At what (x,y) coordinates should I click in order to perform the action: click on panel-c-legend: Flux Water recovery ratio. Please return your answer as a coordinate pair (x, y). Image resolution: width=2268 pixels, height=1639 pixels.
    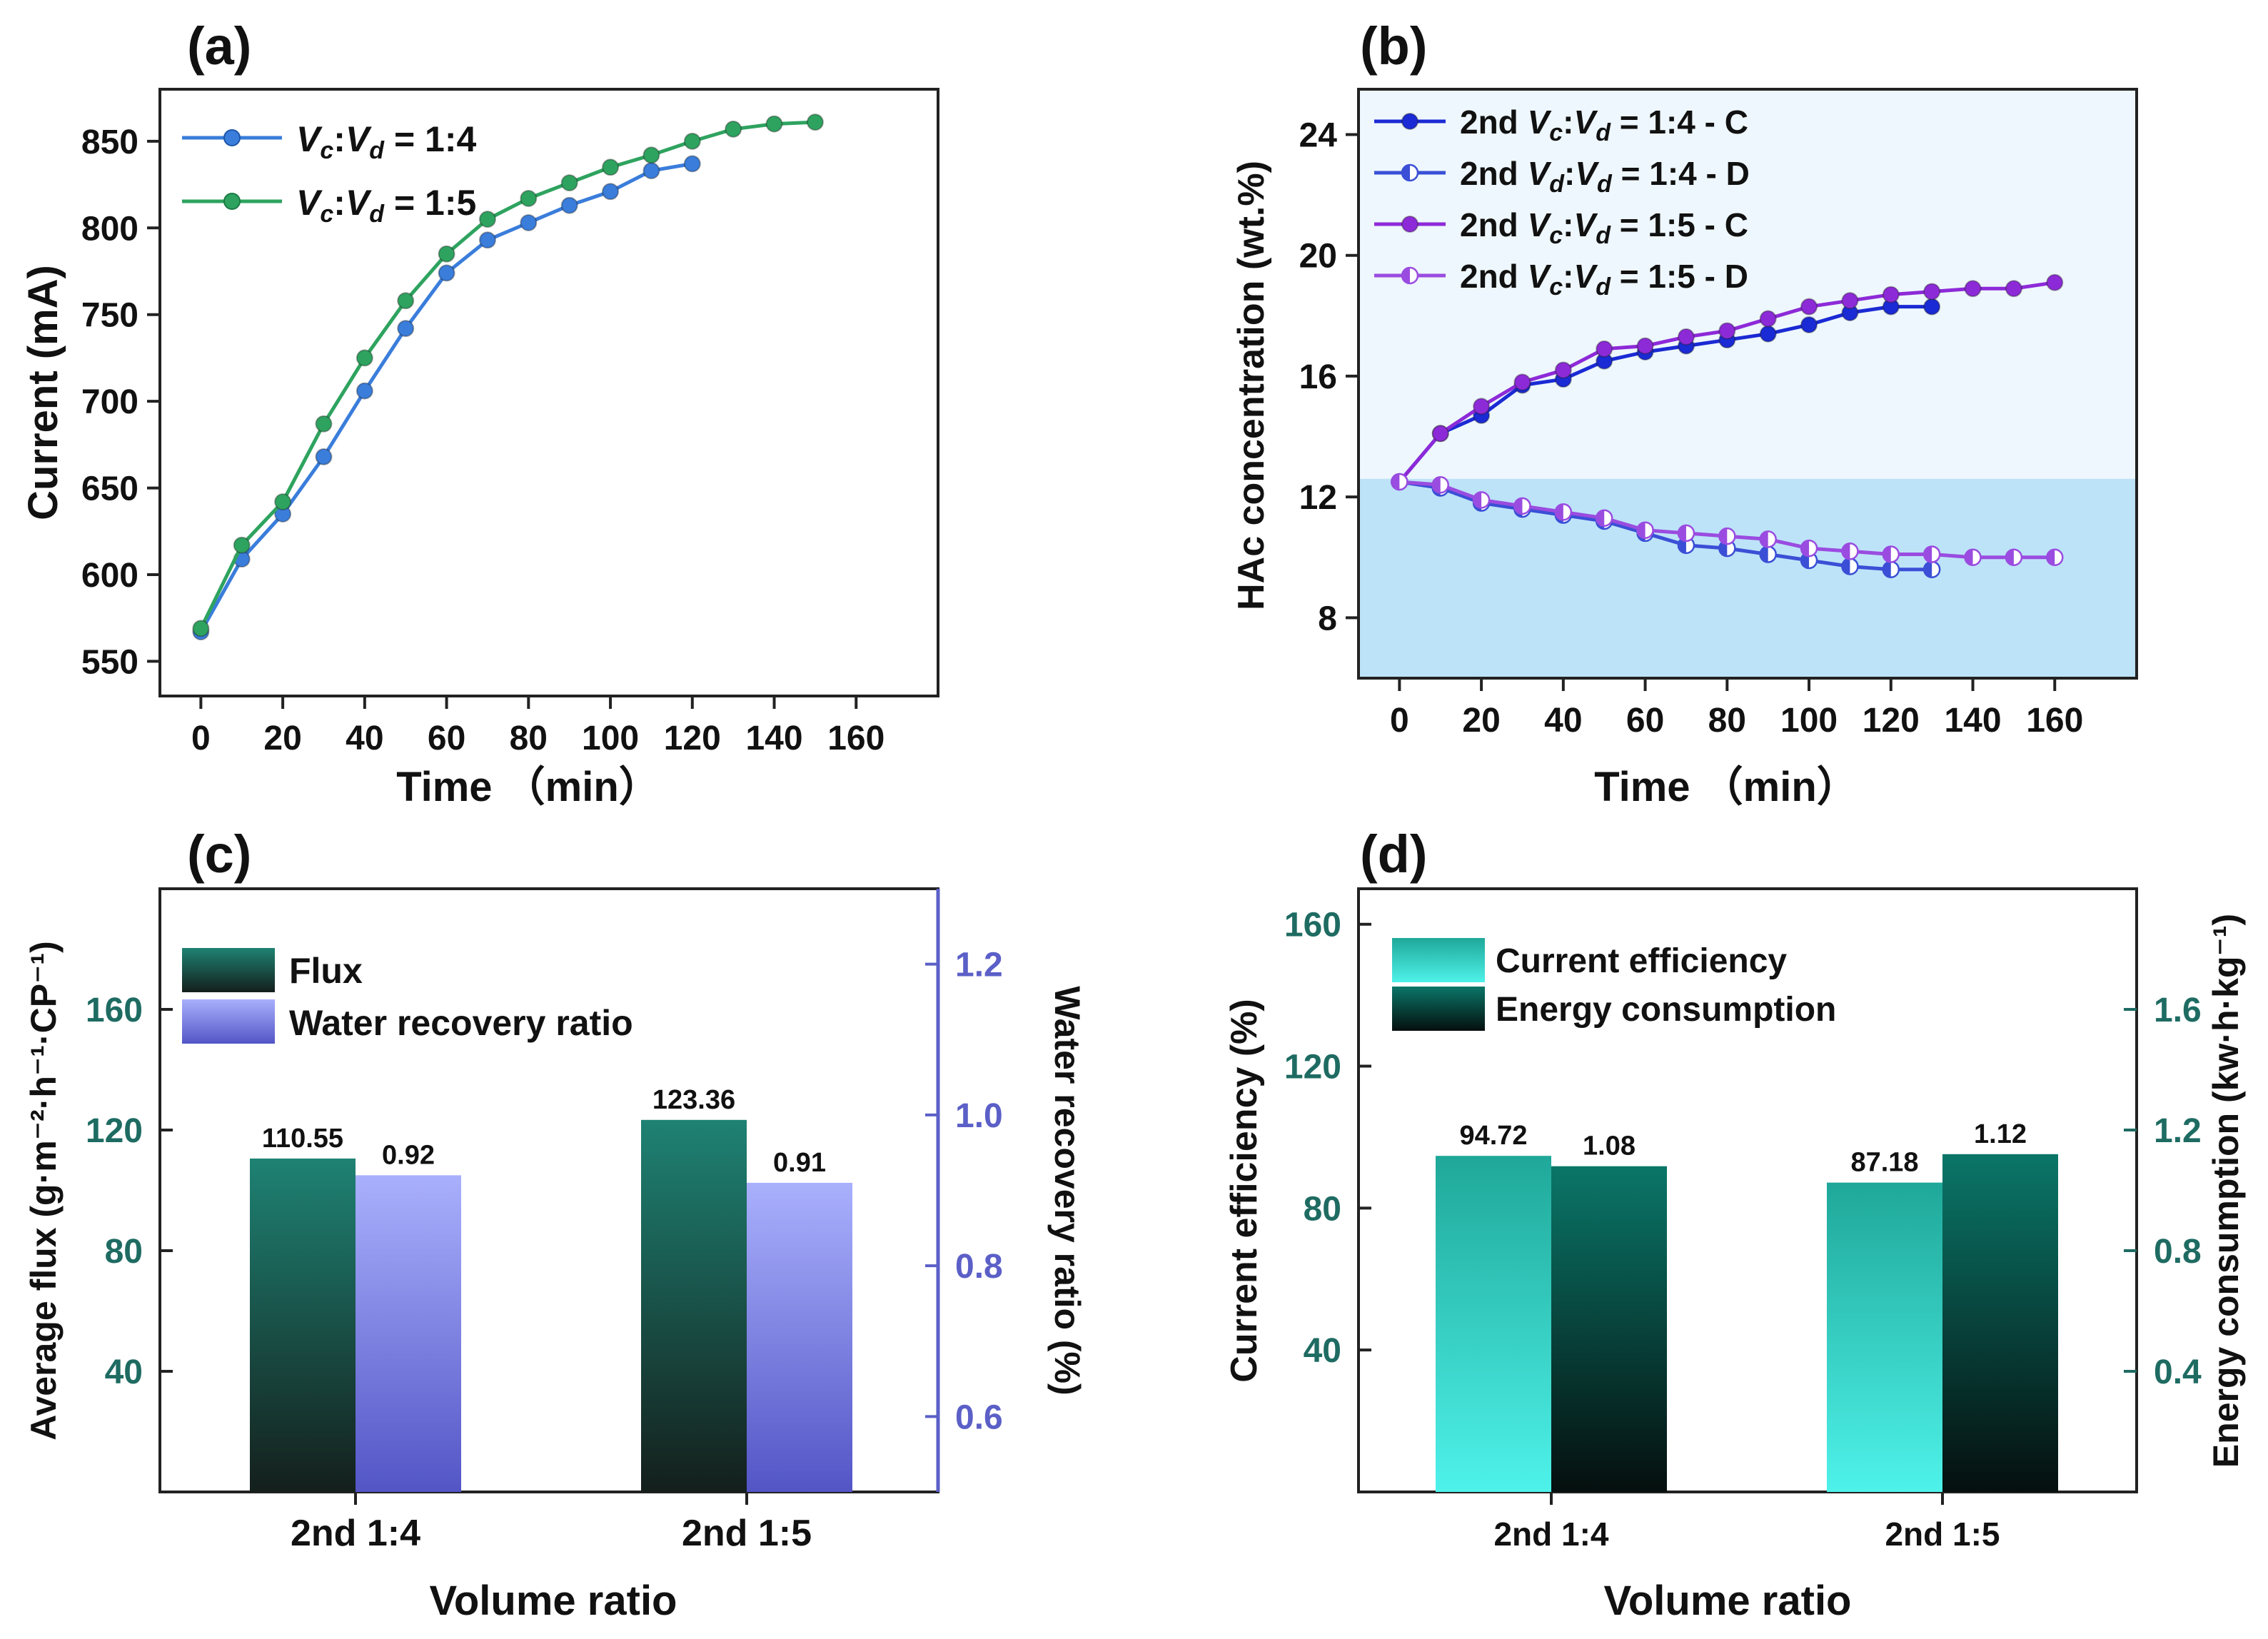
    Looking at the image, I should click on (407, 996).